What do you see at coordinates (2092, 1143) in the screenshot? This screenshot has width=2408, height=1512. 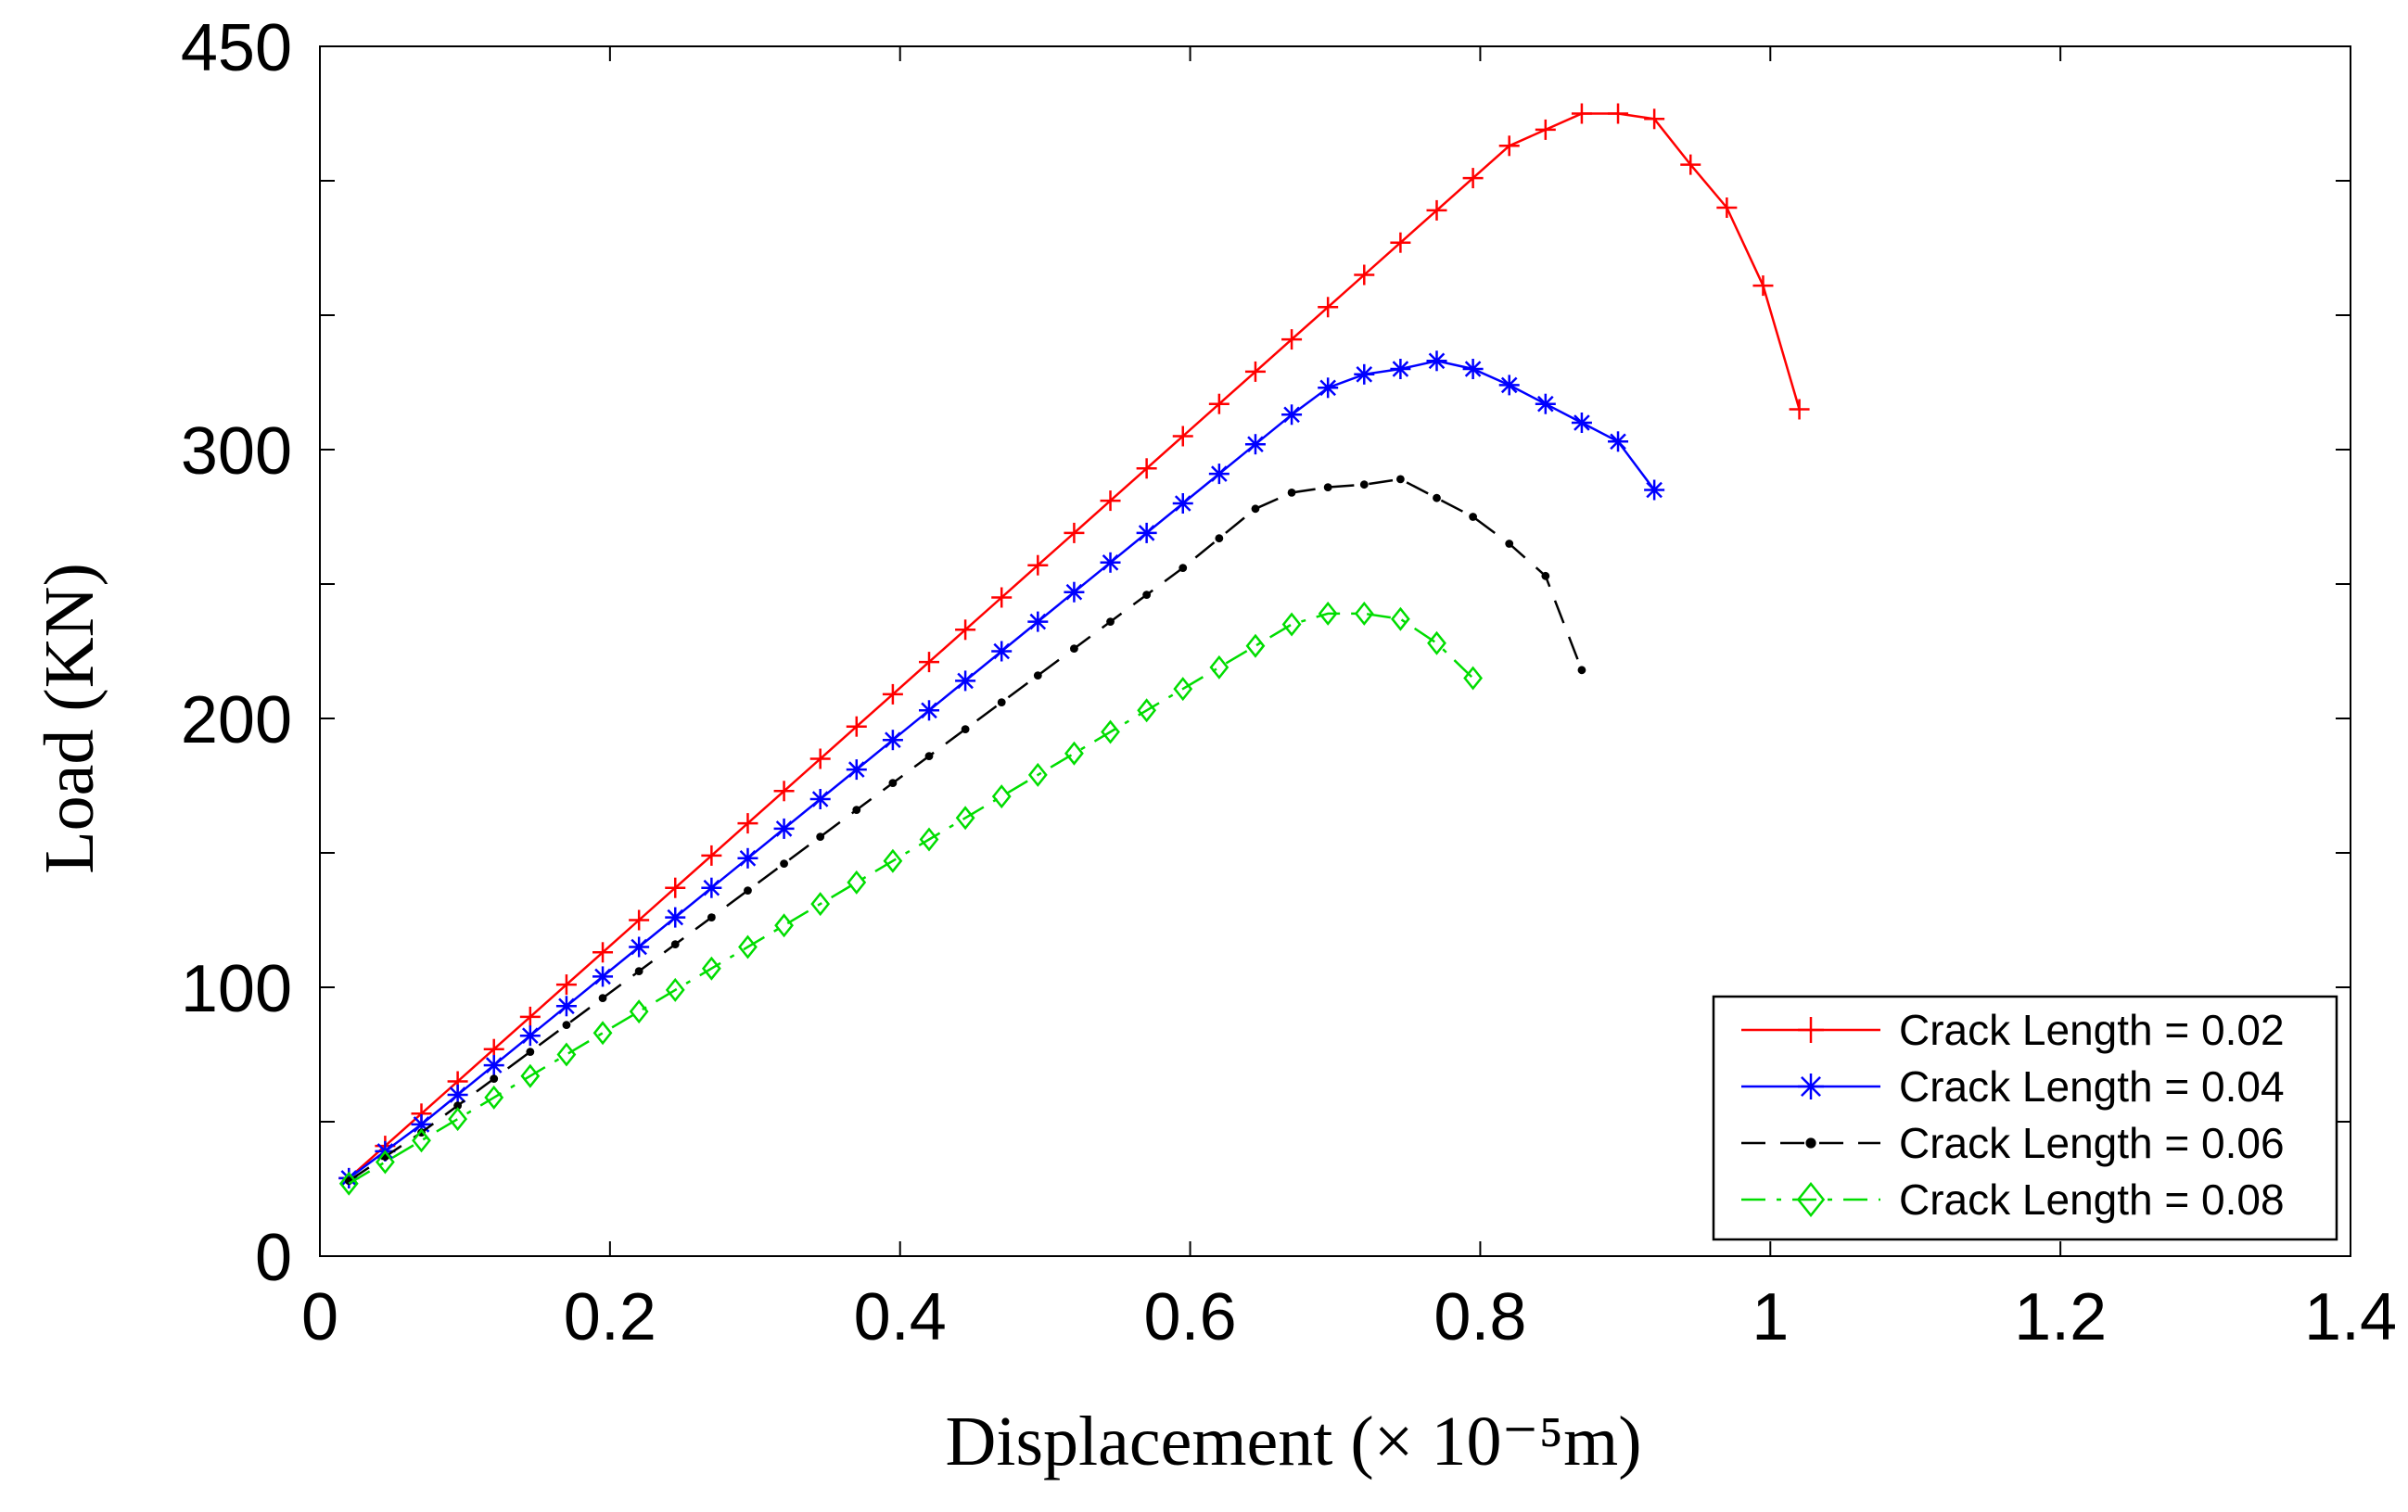 I see `legend-label: Crack Length = 0.06` at bounding box center [2092, 1143].